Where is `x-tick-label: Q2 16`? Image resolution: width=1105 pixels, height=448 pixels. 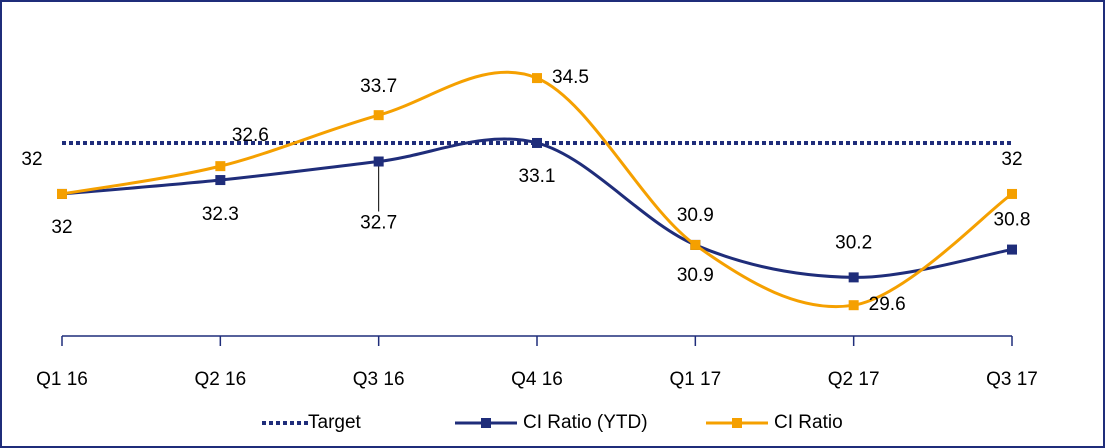
x-tick-label: Q2 16 is located at coordinates (220, 379).